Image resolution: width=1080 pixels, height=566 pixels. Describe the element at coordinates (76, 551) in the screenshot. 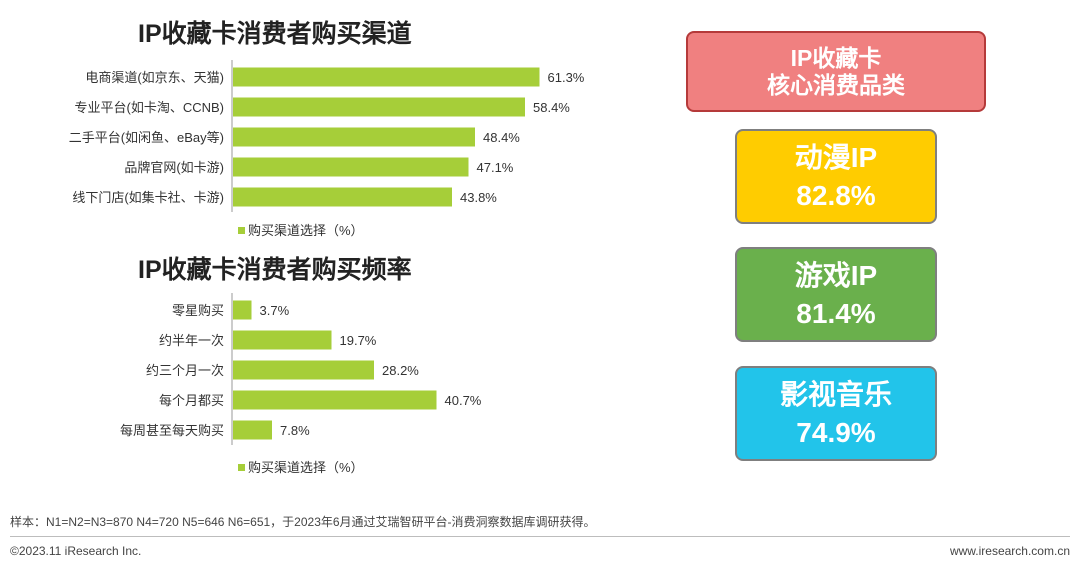

I see `copyright-text: ©2023.11 iResearch Inc.` at that location.